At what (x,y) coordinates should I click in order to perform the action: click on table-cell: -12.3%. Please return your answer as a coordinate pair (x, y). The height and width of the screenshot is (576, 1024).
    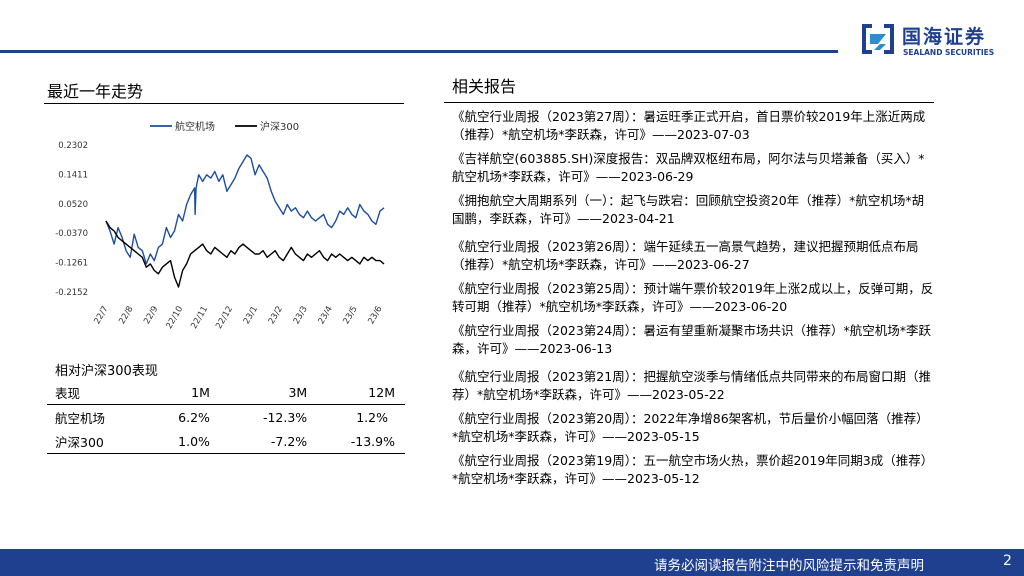
    Looking at the image, I should click on (285, 417).